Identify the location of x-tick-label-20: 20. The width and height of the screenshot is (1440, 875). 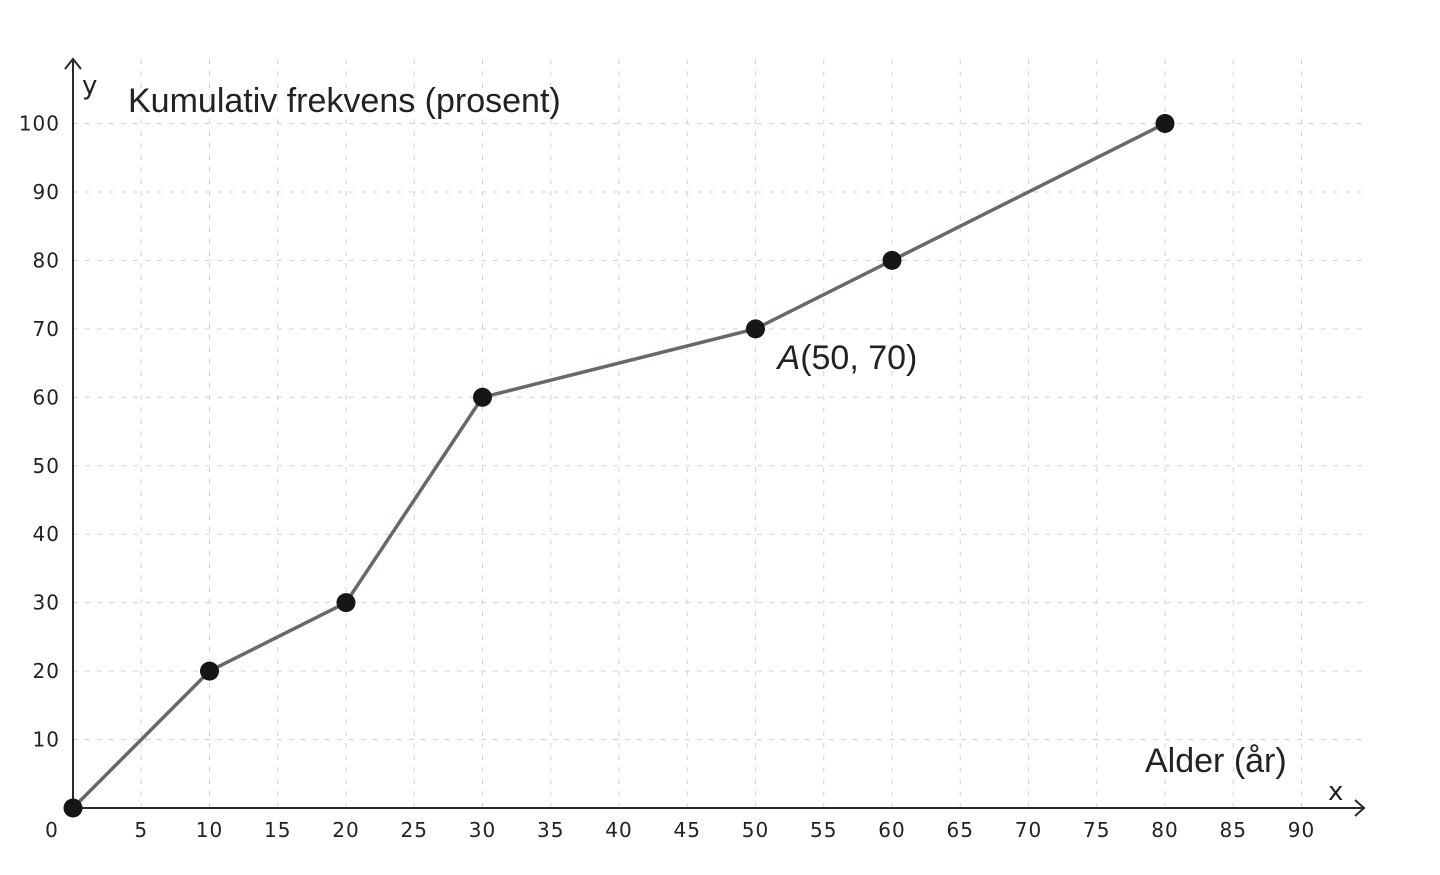
(345, 830).